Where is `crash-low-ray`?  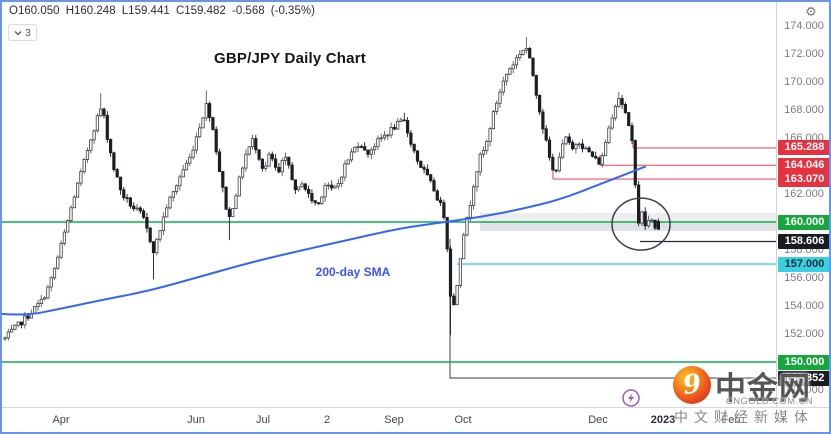
crash-low-ray is located at coordinates (612, 308).